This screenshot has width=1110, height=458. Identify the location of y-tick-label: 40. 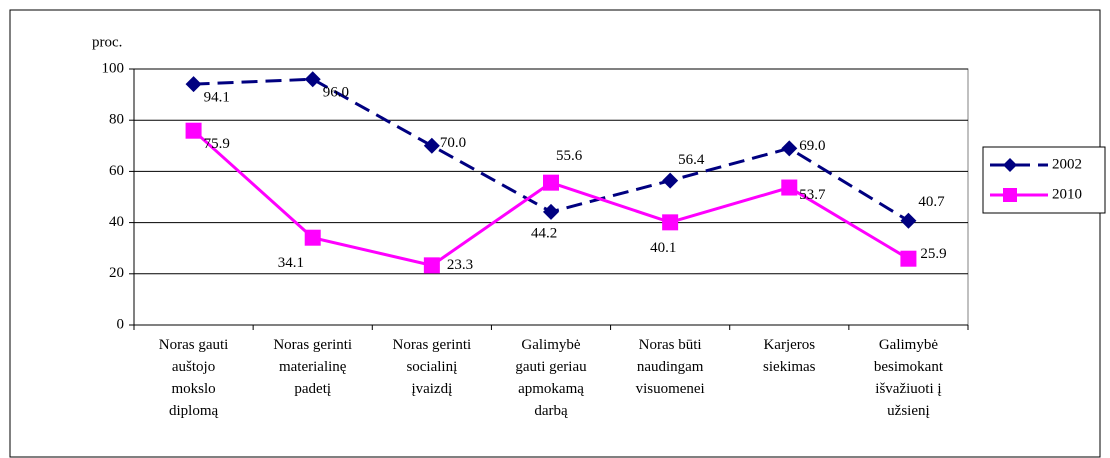
(116, 222).